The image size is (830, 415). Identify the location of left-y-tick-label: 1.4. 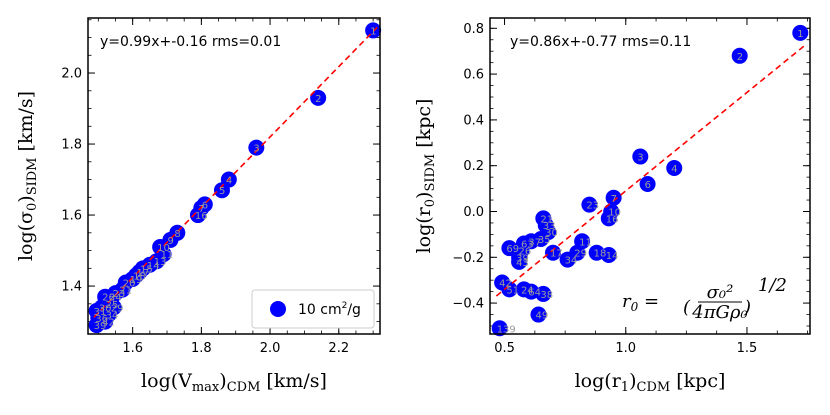
(71, 287).